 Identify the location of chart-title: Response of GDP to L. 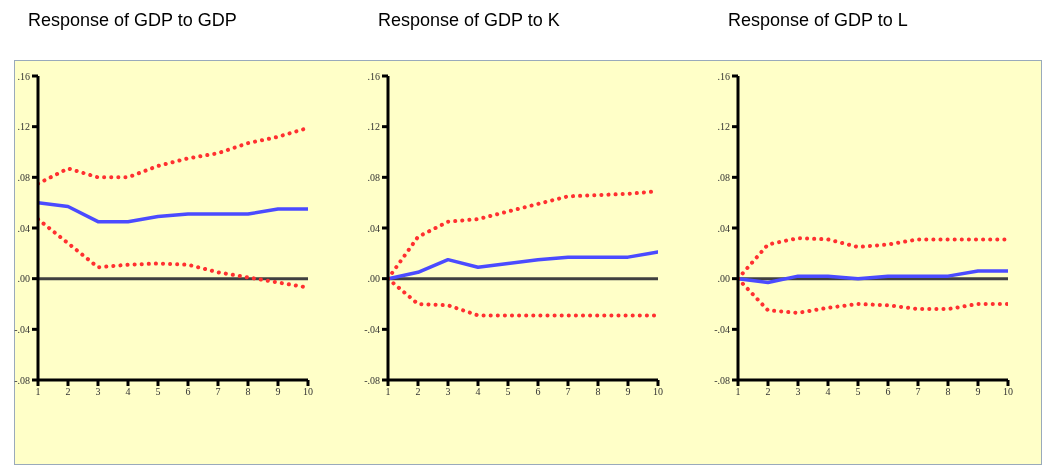
(818, 20).